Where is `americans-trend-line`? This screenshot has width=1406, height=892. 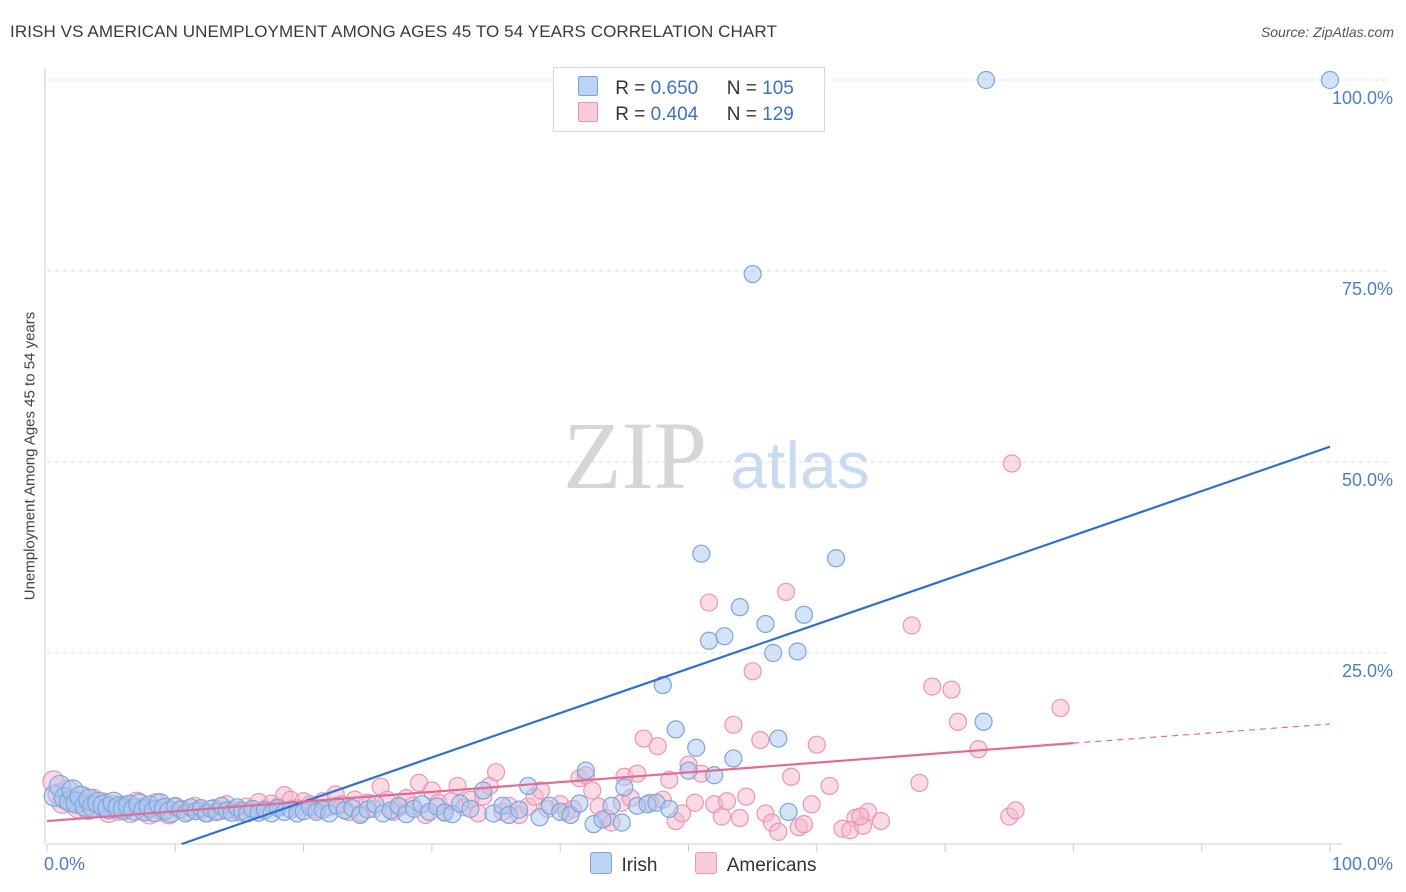 americans-trend-line is located at coordinates (560, 782).